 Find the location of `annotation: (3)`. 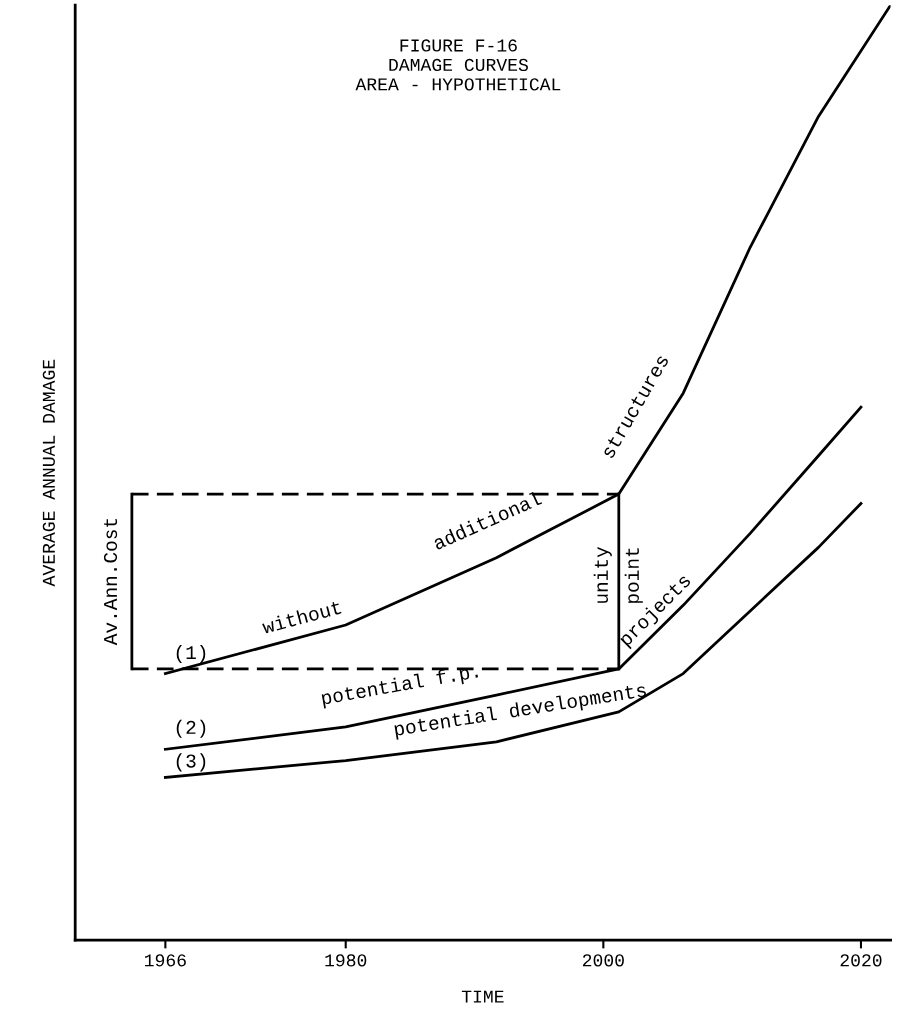

annotation: (3) is located at coordinates (191, 762).